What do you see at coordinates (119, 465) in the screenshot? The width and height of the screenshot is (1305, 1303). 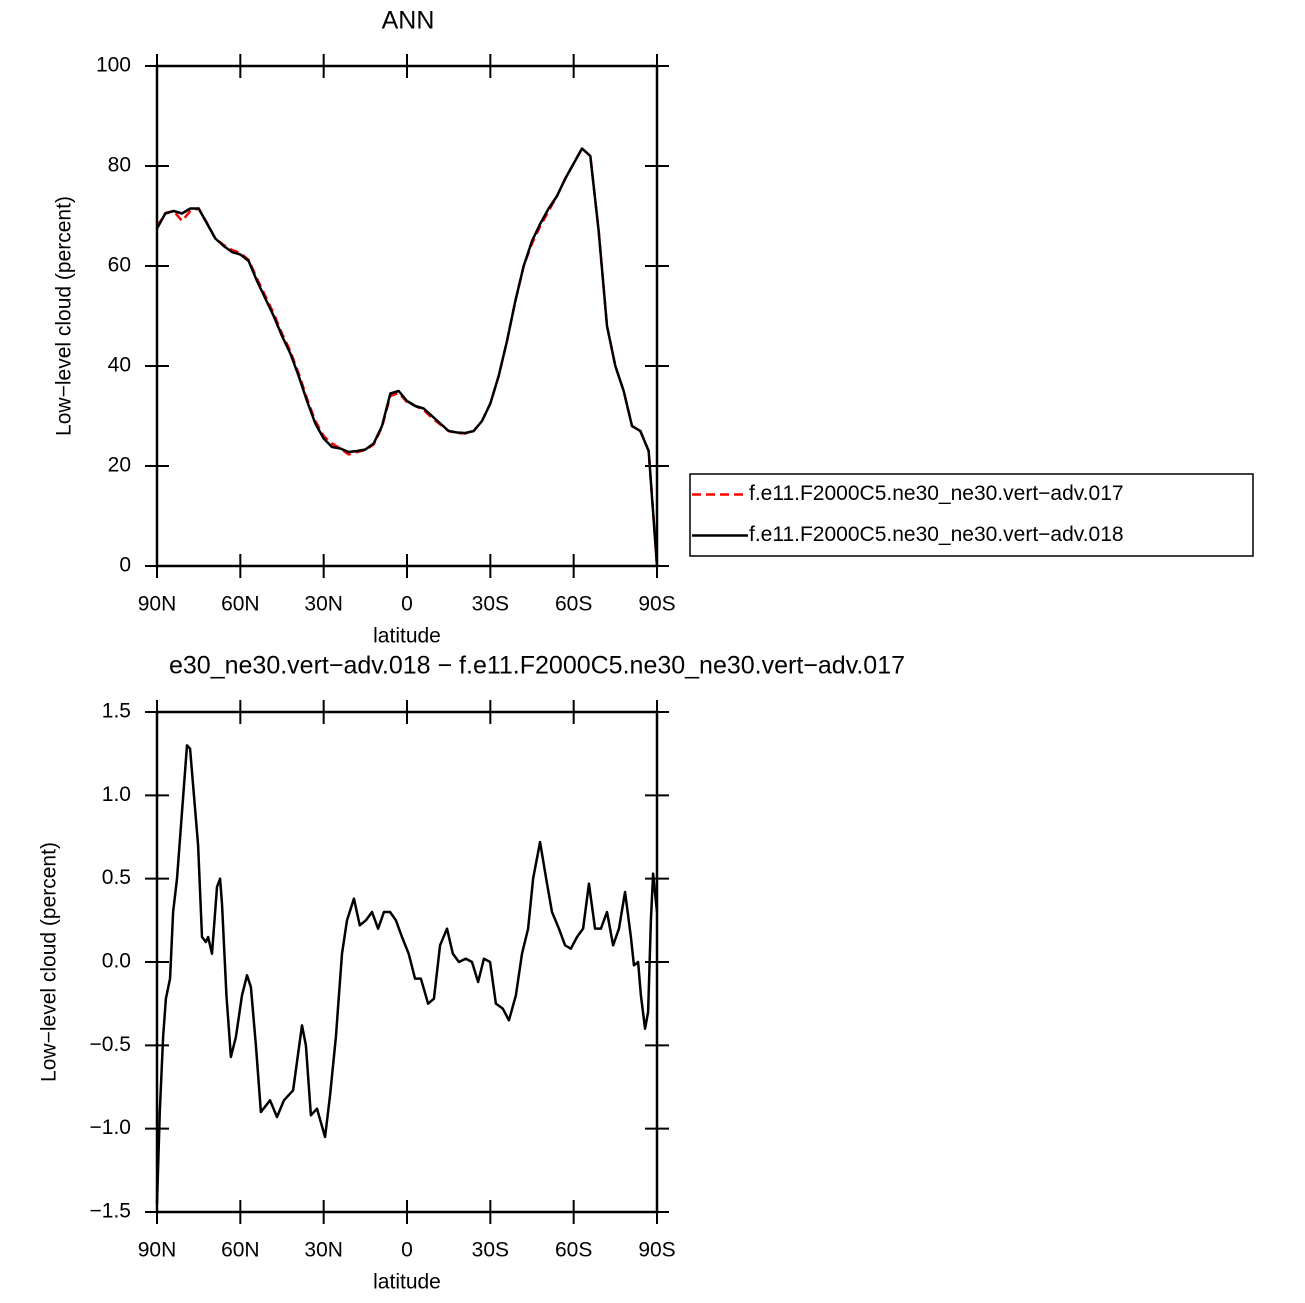 I see `y-tick-label: 20` at bounding box center [119, 465].